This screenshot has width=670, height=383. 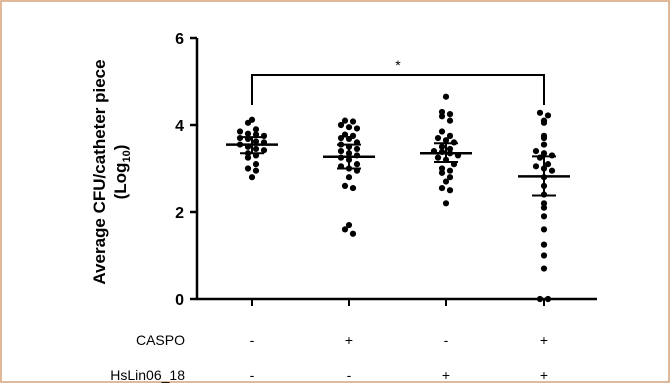 What do you see at coordinates (252, 340) in the screenshot?
I see `caspo-value-1: -` at bounding box center [252, 340].